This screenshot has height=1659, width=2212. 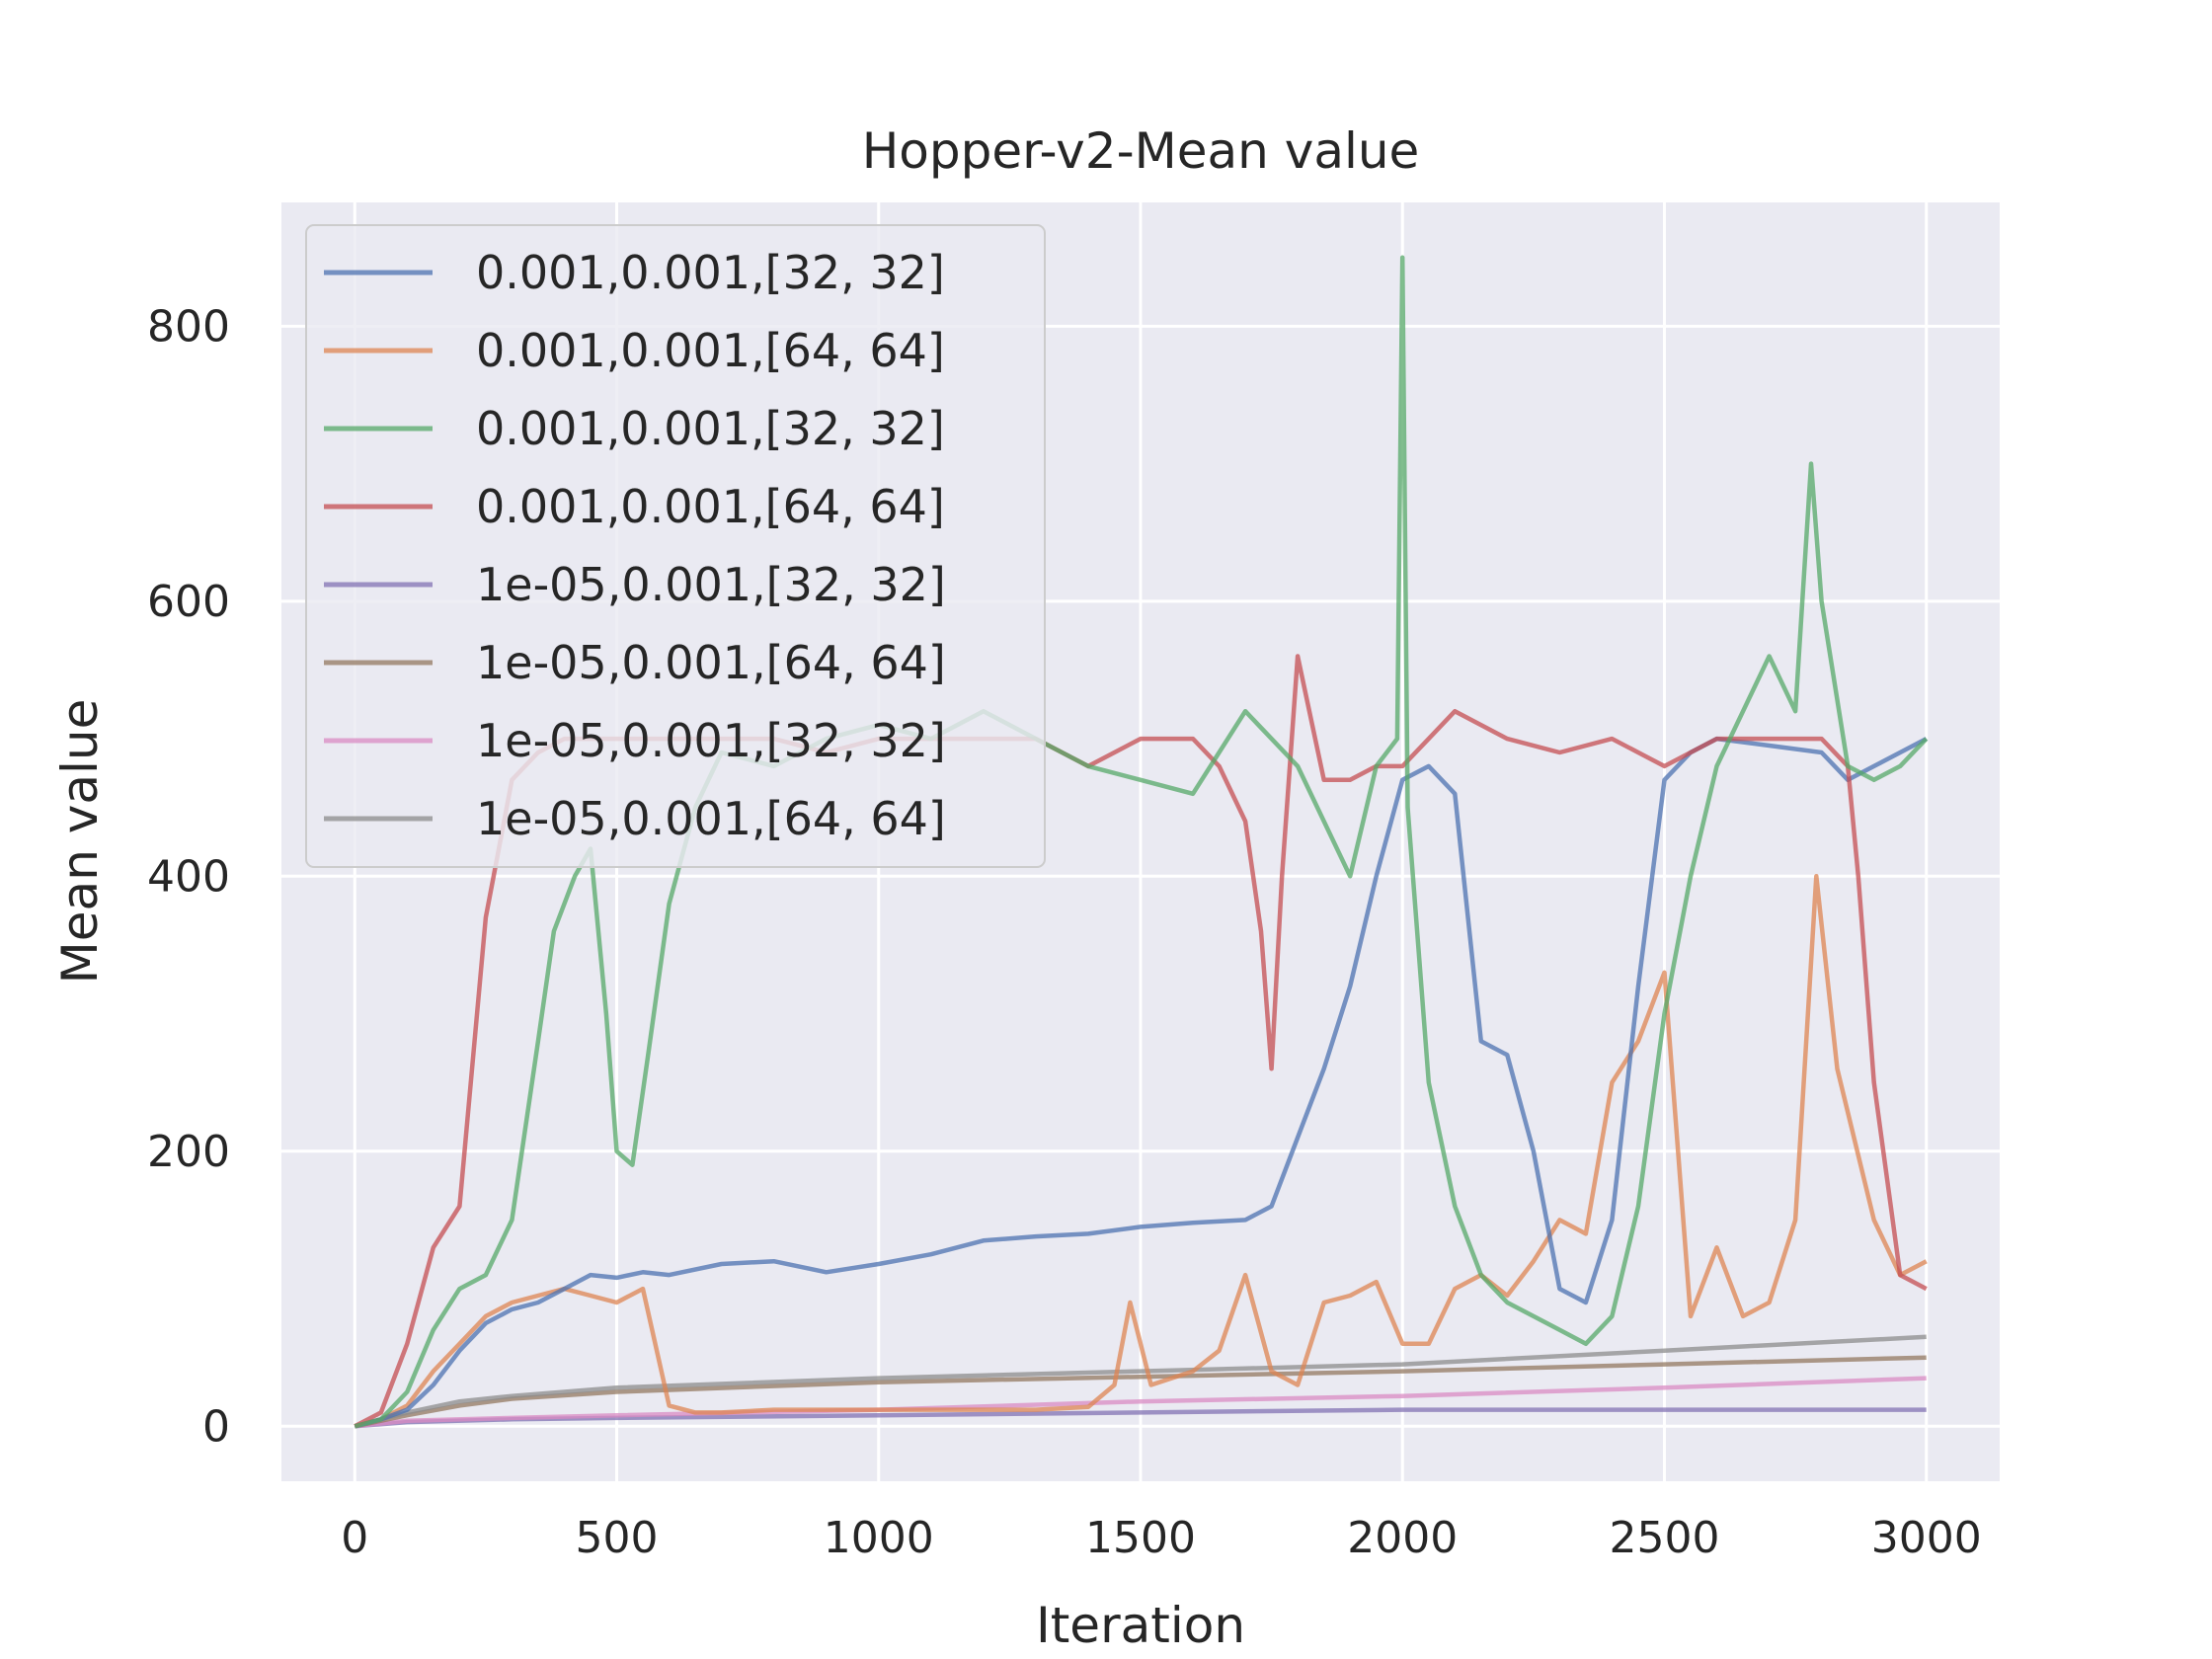 I want to click on y-tick-label: 200, so click(x=189, y=1152).